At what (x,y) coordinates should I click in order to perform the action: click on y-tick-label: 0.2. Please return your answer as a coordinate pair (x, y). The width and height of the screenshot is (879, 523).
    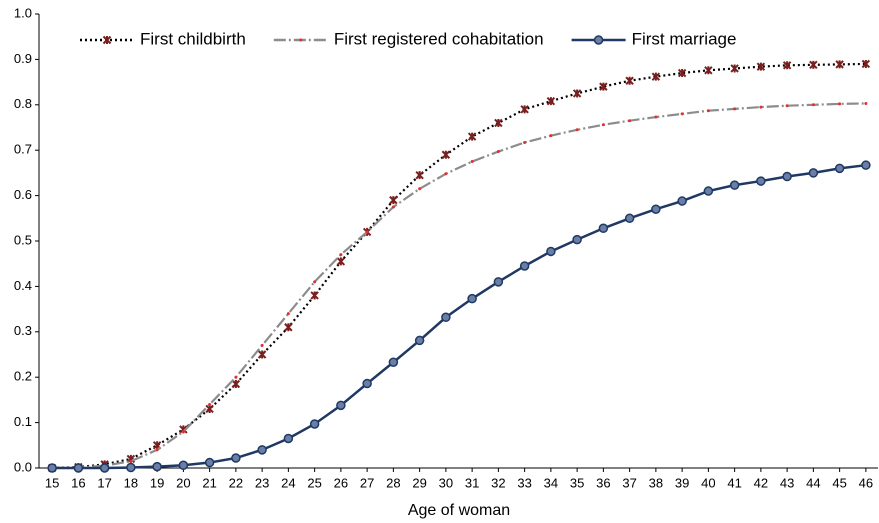
    Looking at the image, I should click on (23, 376).